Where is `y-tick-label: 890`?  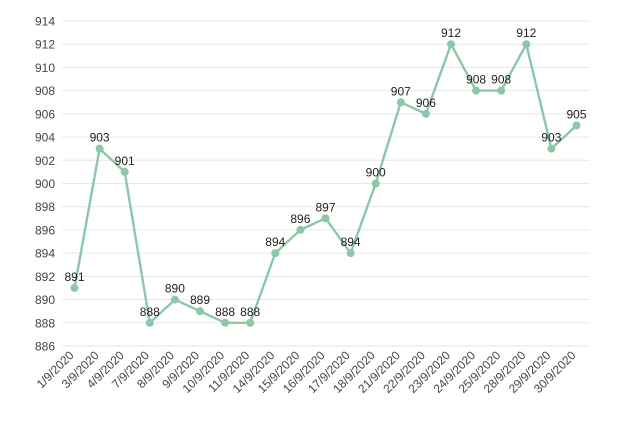 y-tick-label: 890 is located at coordinates (45, 300).